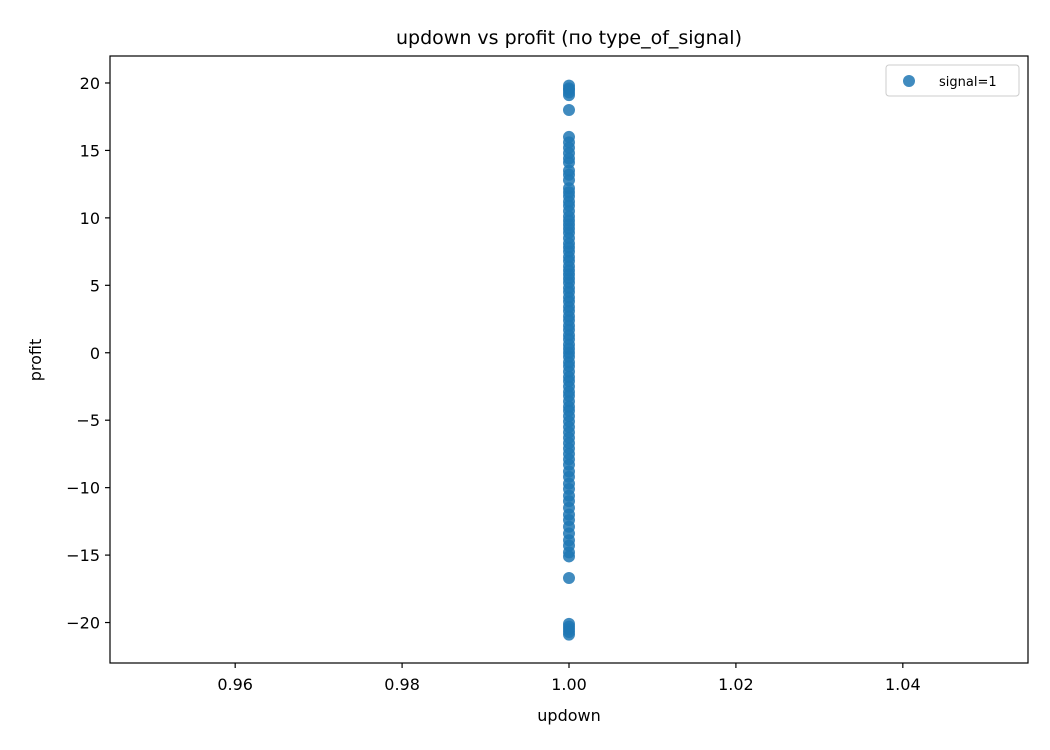 This screenshot has width=1050, height=750. What do you see at coordinates (95, 353) in the screenshot?
I see `y-tick-label: 0` at bounding box center [95, 353].